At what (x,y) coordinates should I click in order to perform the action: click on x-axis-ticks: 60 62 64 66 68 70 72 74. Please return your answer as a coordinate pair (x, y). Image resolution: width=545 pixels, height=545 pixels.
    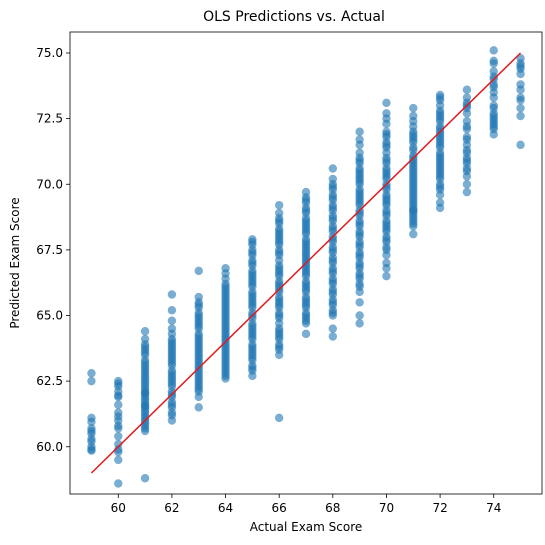
    Looking at the image, I should click on (306, 504).